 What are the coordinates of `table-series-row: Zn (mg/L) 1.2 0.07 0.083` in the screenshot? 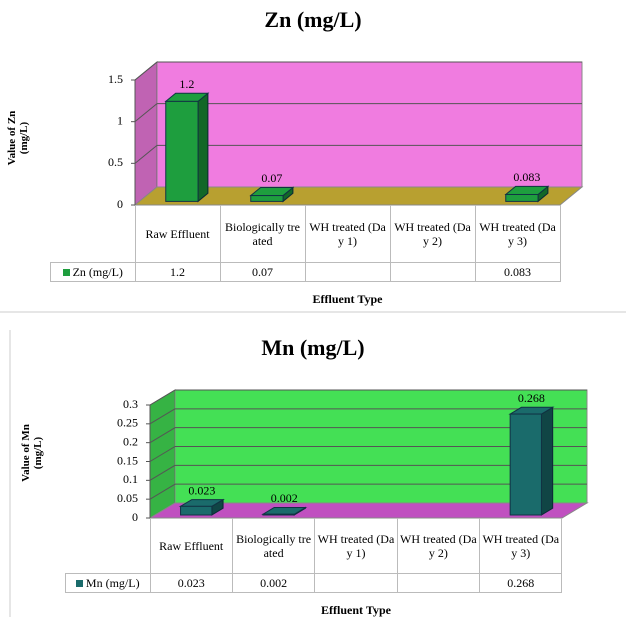 It's located at (305, 272).